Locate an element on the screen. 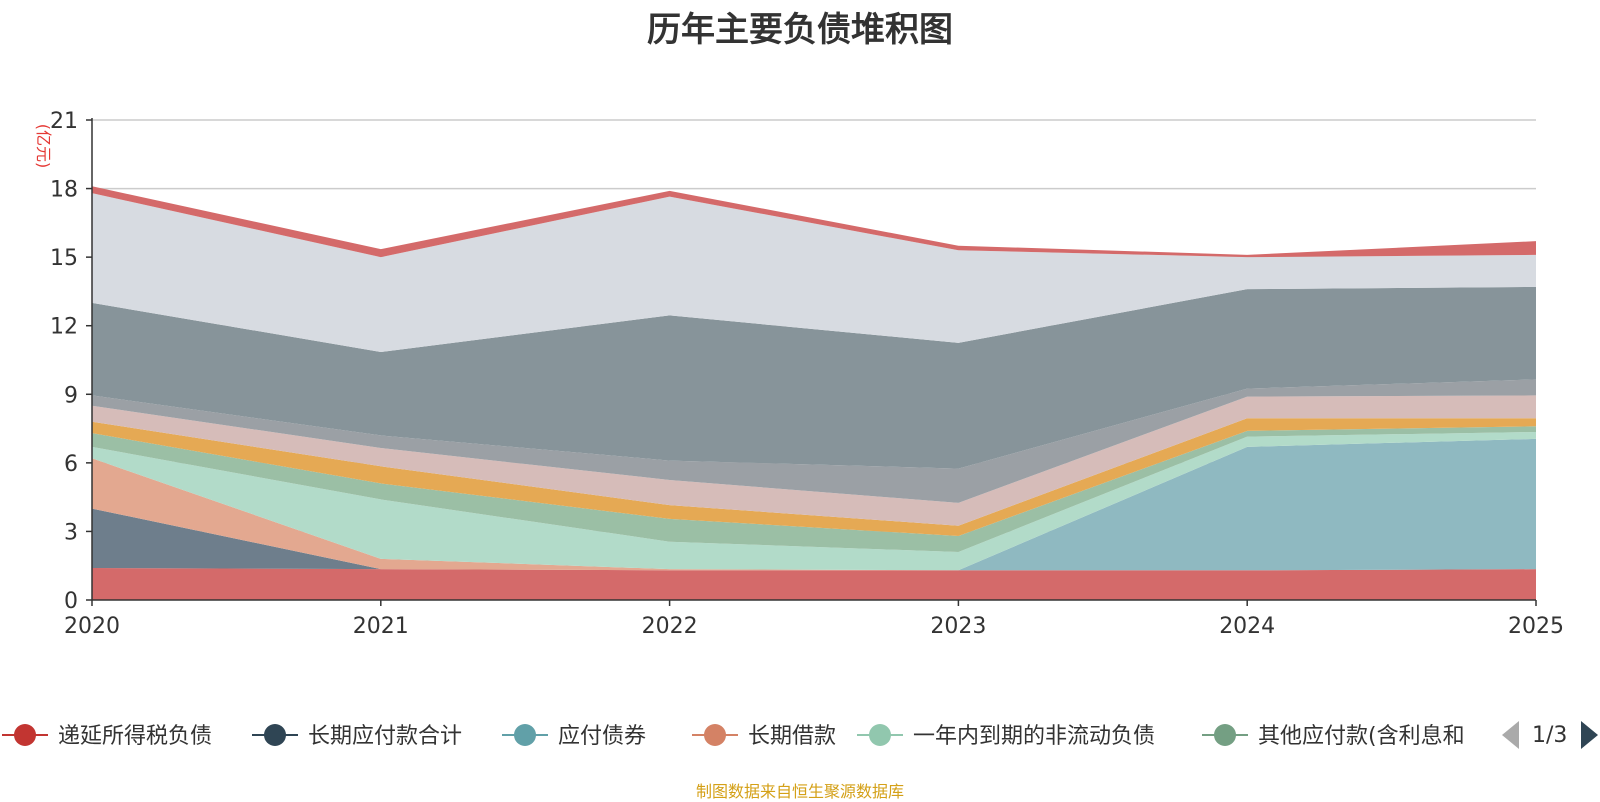  legend-item: 长期应付款合计 is located at coordinates (357, 736).